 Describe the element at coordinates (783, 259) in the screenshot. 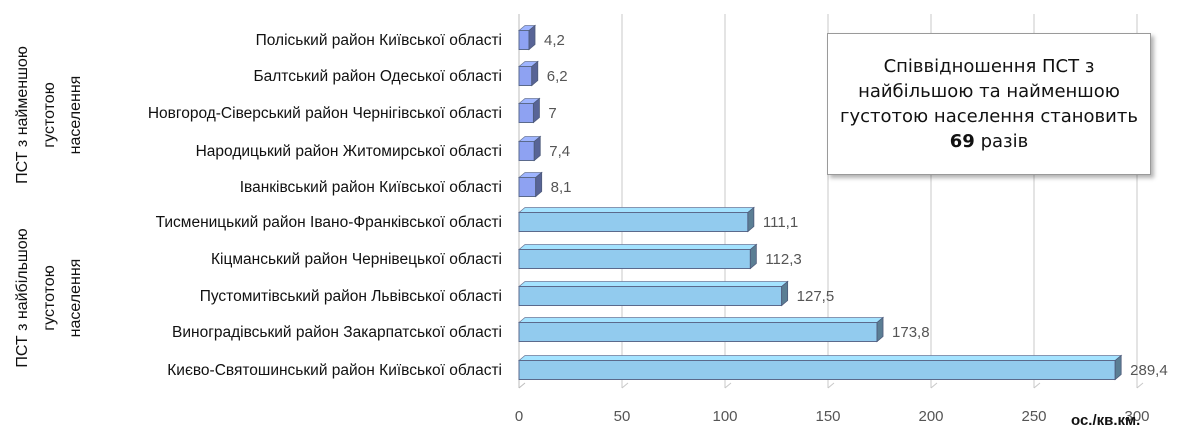

I see `bar-value-label: 112,3` at that location.